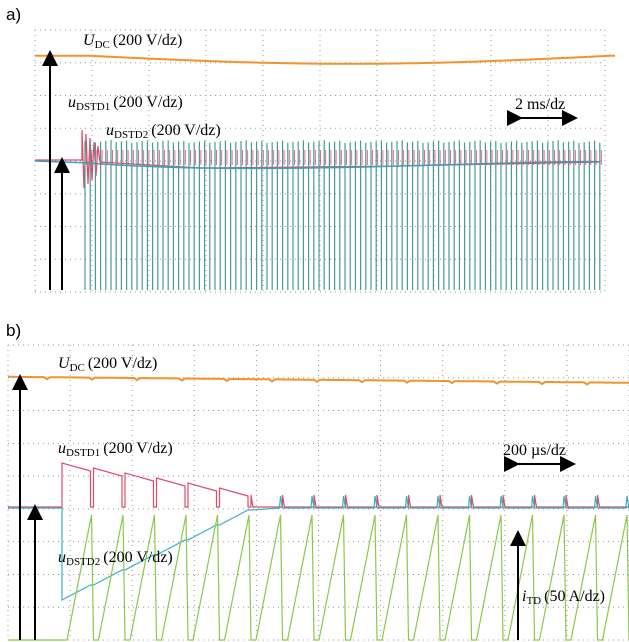 The height and width of the screenshot is (642, 629). Describe the element at coordinates (524, 596) in the screenshot. I see `symbol: i` at that location.